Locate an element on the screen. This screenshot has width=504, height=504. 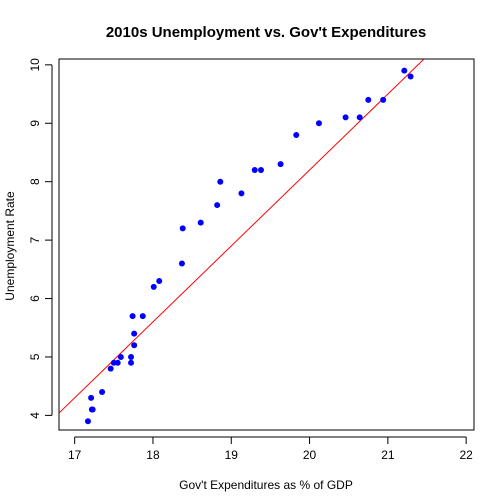
y-tick-label: 9 is located at coordinates (35, 123).